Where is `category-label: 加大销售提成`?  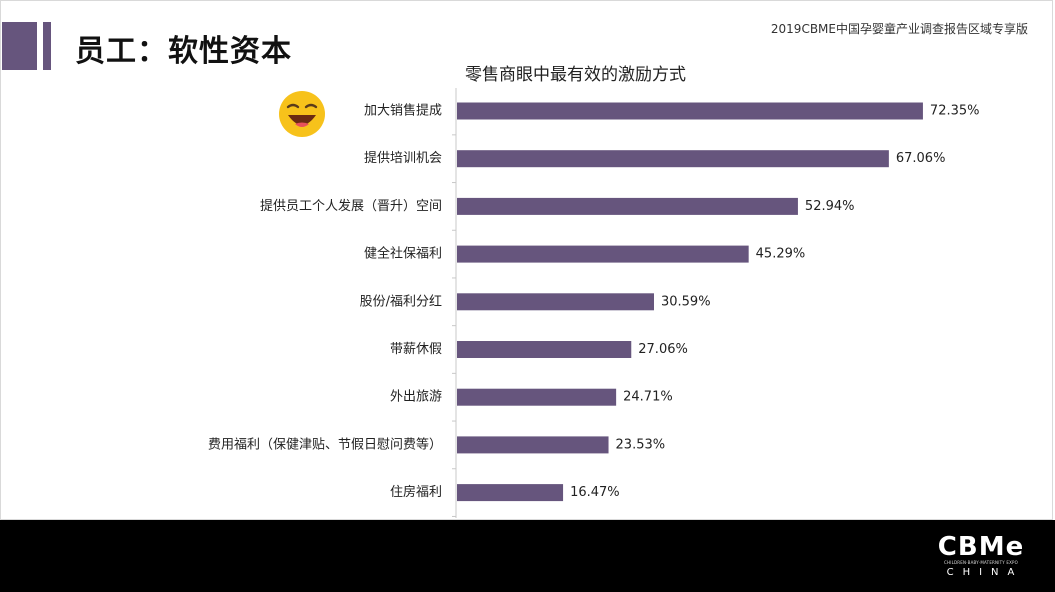 category-label: 加大销售提成 is located at coordinates (403, 111).